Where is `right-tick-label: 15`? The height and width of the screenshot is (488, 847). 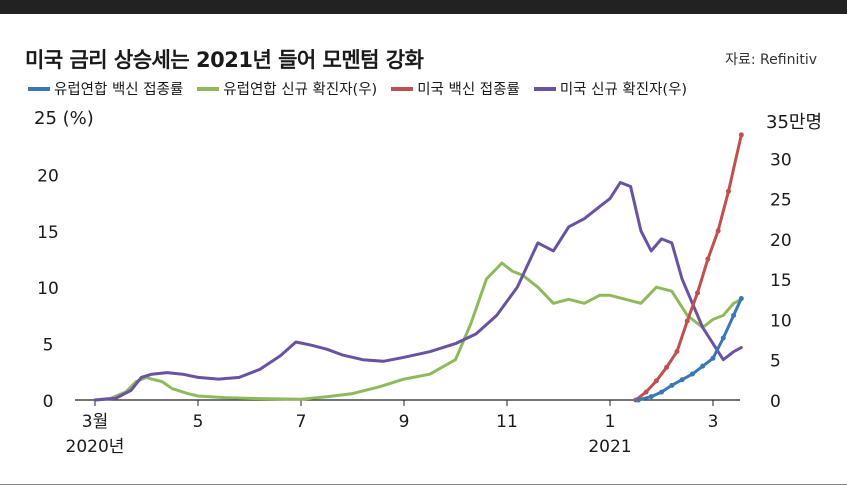
right-tick-label: 15 is located at coordinates (781, 281).